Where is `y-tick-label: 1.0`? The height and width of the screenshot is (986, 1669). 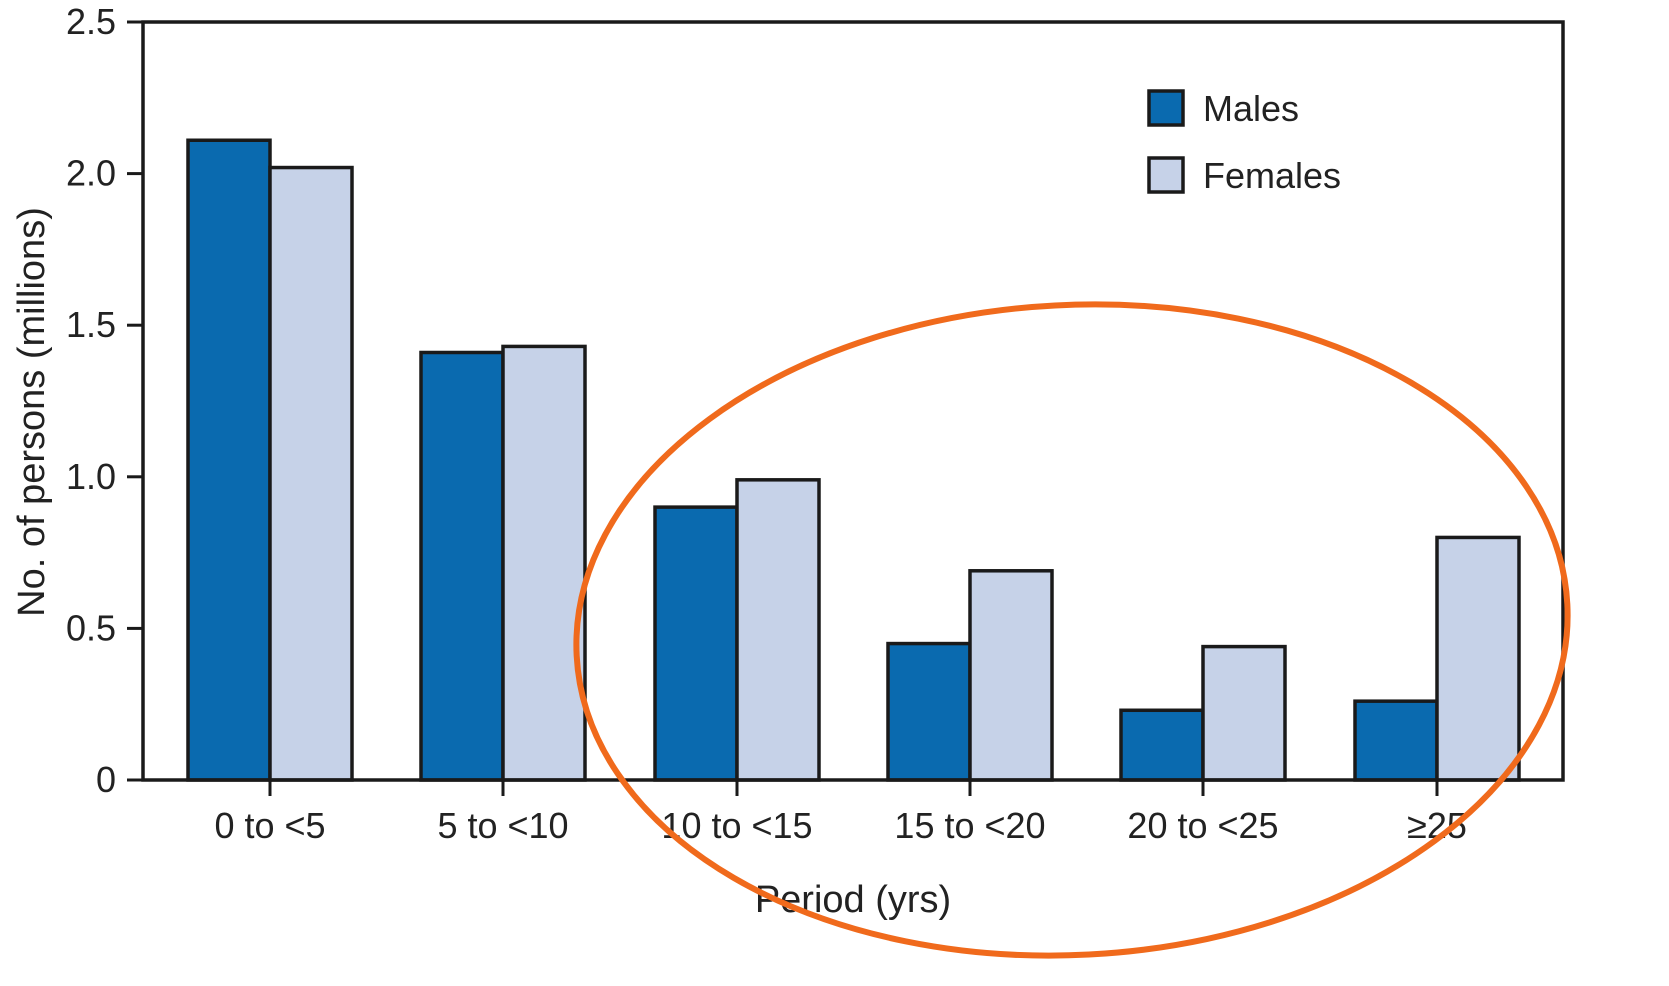 y-tick-label: 1.0 is located at coordinates (91, 476).